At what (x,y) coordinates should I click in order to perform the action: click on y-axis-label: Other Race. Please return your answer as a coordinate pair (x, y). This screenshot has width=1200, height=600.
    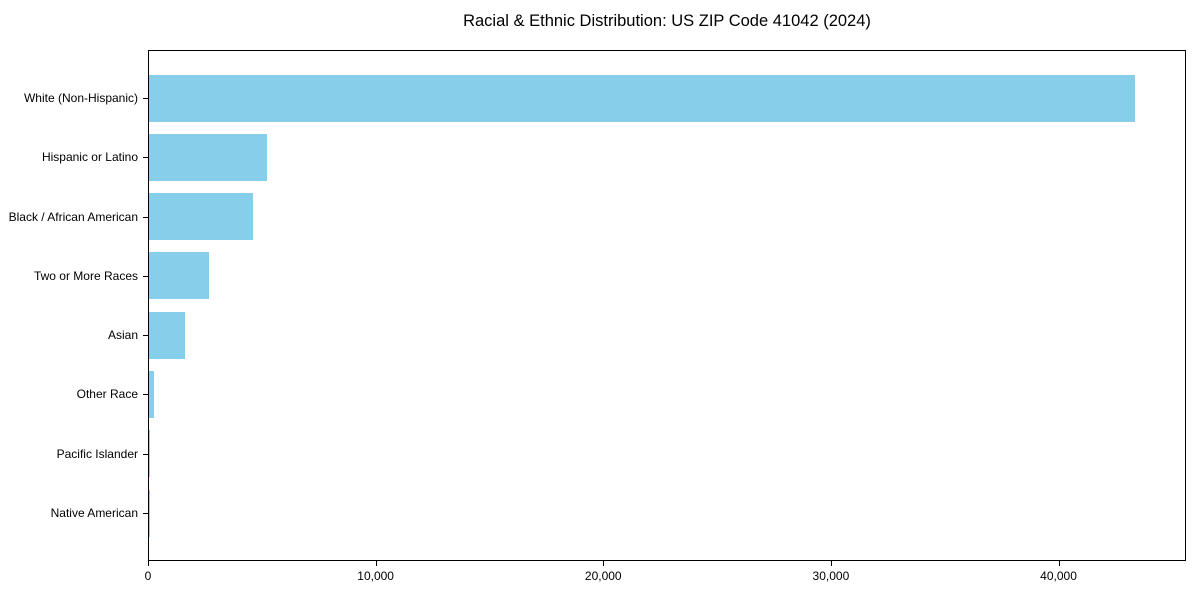
    Looking at the image, I should click on (107, 394).